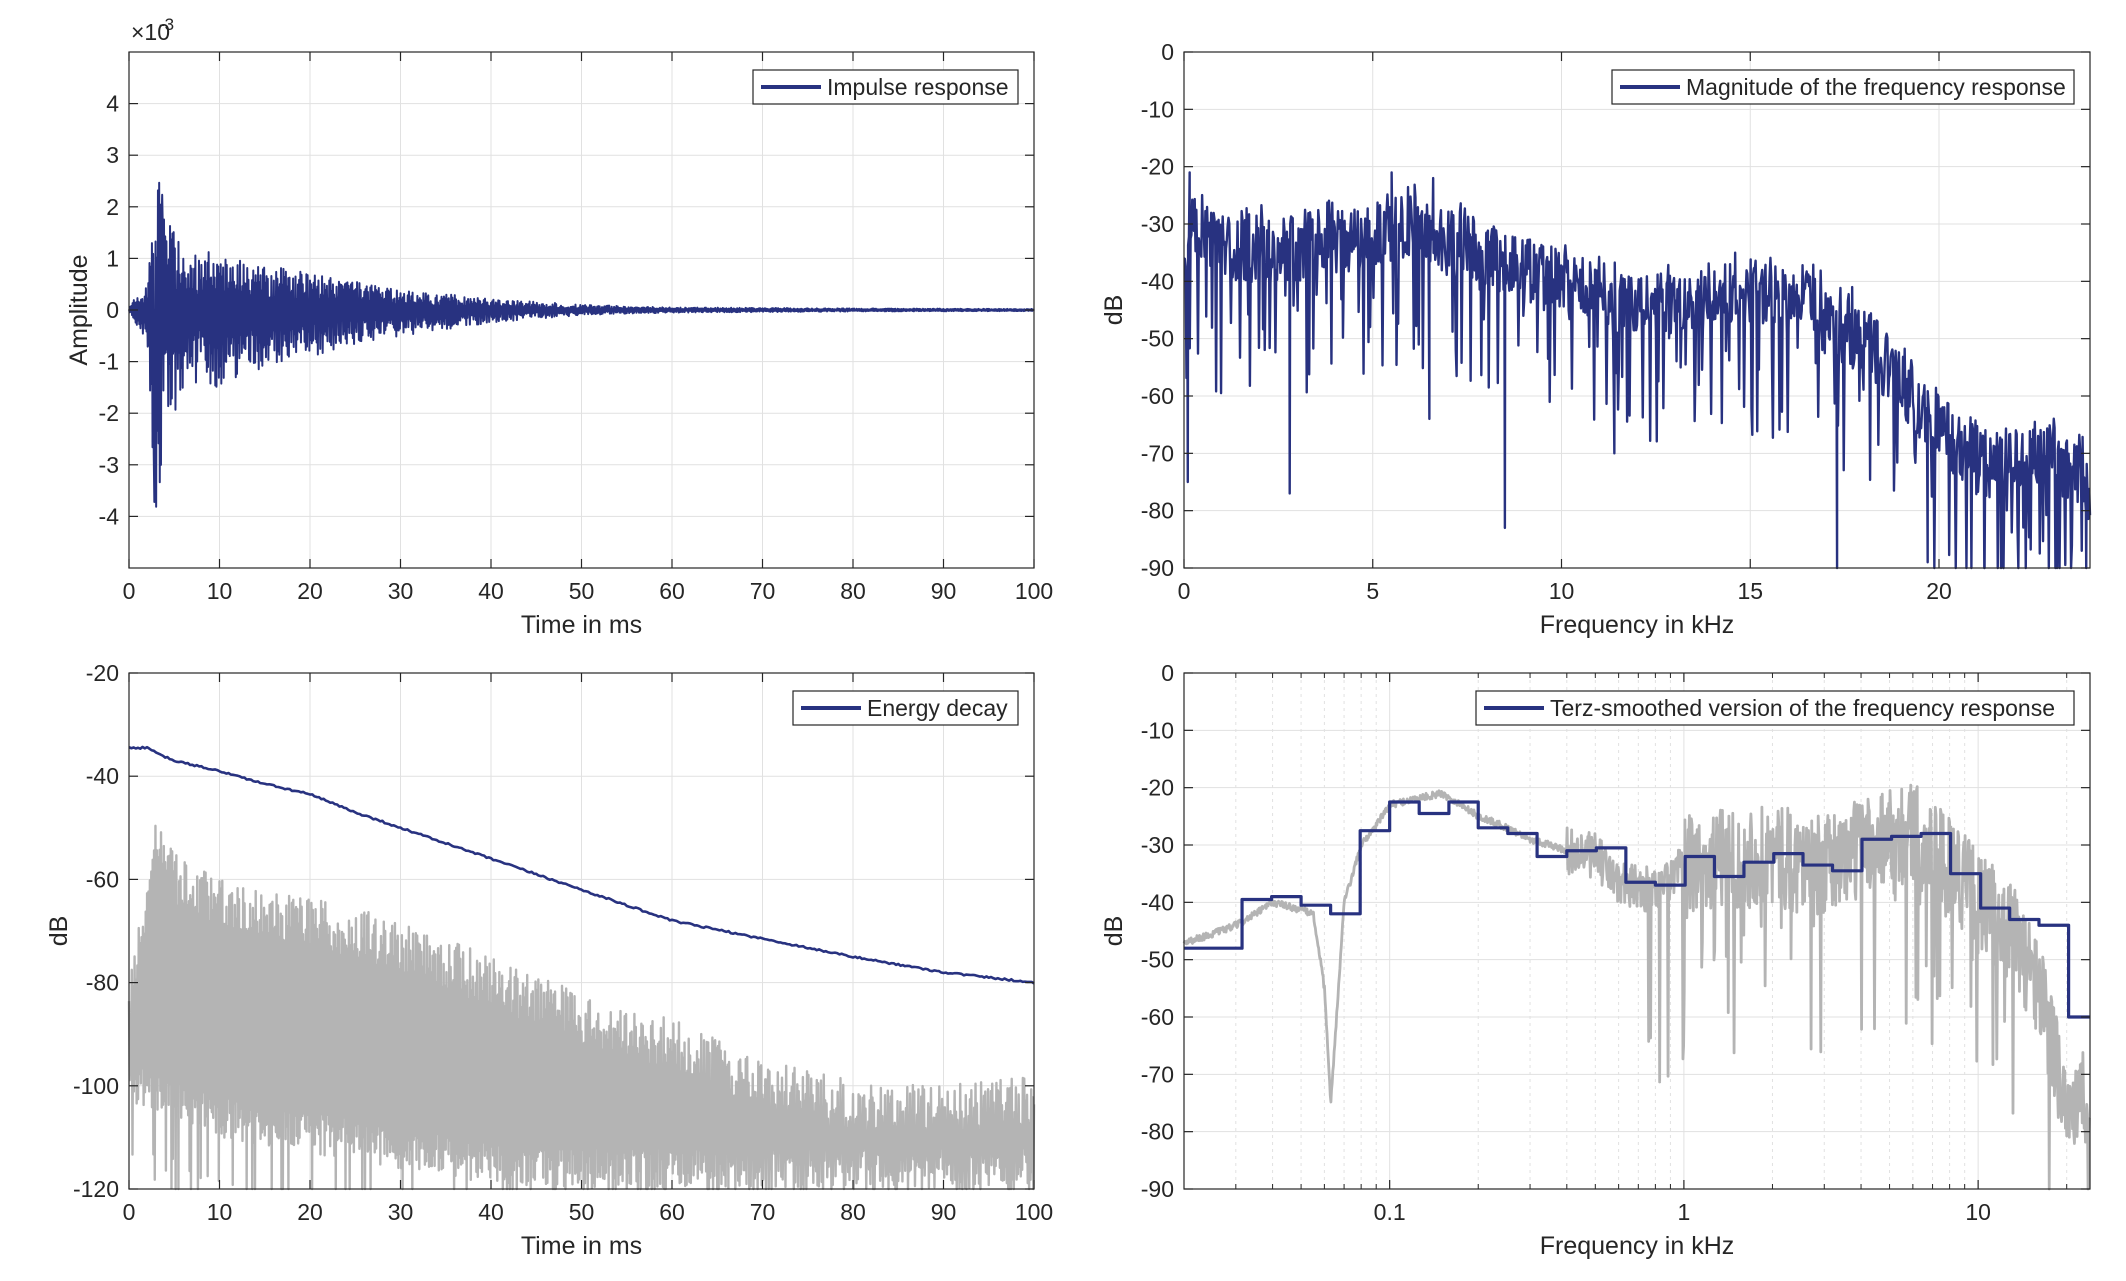  Describe the element at coordinates (918, 87) in the screenshot. I see `legend-label: Impulse response` at that location.